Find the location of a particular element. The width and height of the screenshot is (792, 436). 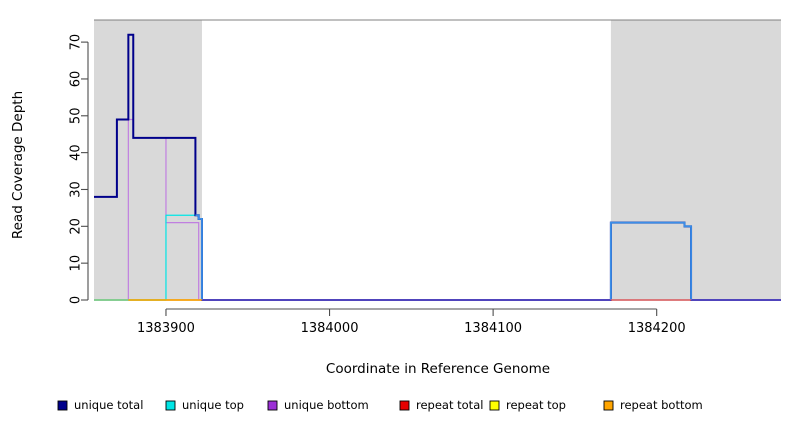

x-tick-label: 1384200 is located at coordinates (657, 328).